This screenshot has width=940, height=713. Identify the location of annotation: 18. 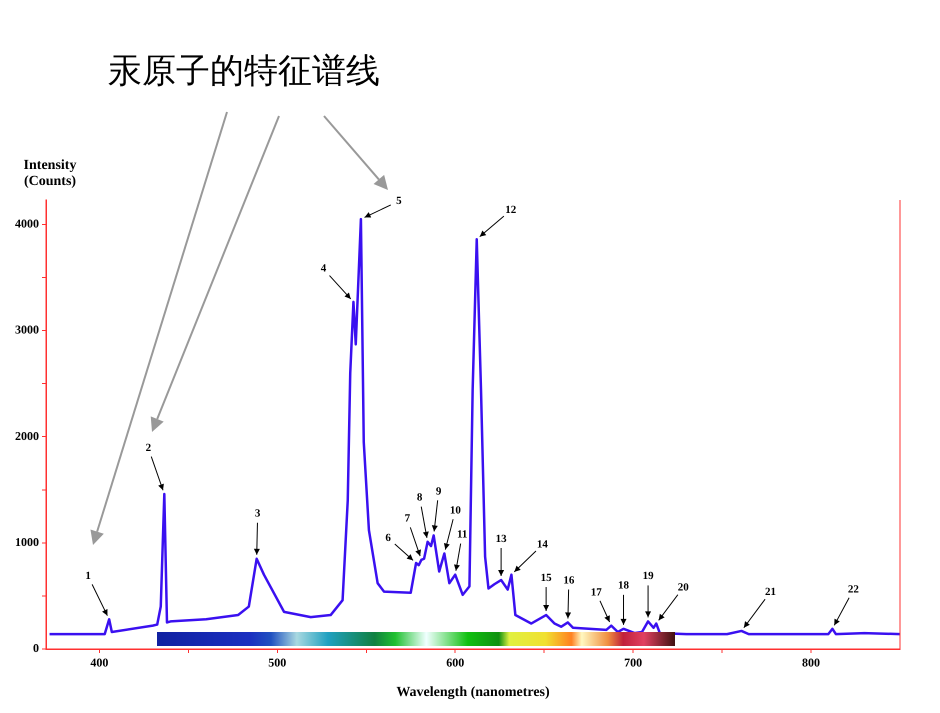
(624, 586).